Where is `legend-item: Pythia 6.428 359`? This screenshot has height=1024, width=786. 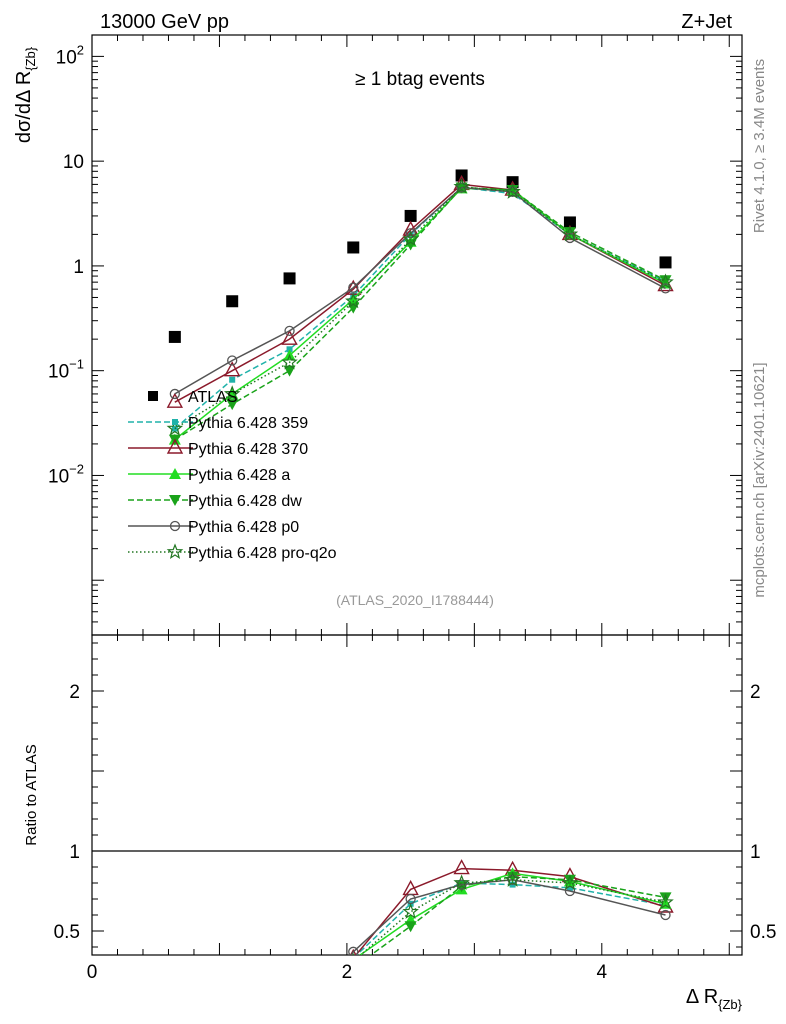 legend-item: Pythia 6.428 359 is located at coordinates (218, 423).